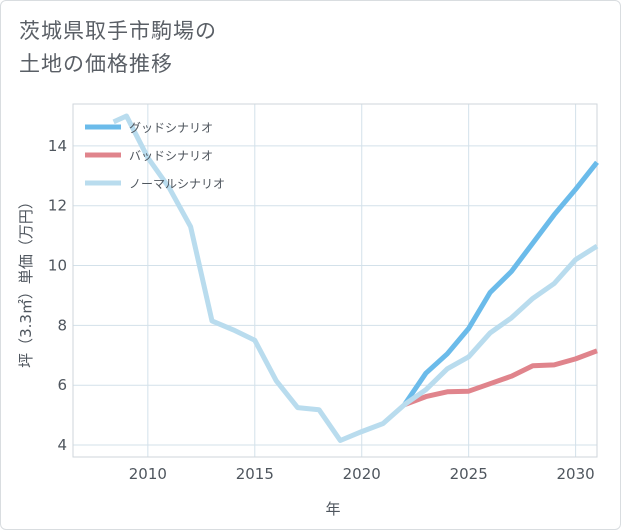 This screenshot has width=621, height=530. Describe the element at coordinates (57, 266) in the screenshot. I see `y-tick-label: 10` at that location.